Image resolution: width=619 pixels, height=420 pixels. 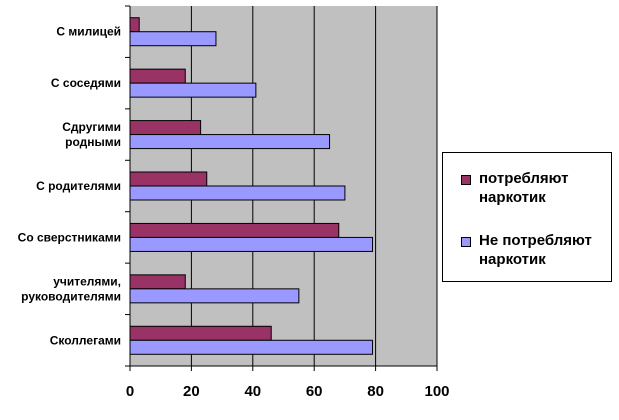 What do you see at coordinates (466, 180) in the screenshot?
I see `legend-swatch-users` at bounding box center [466, 180].